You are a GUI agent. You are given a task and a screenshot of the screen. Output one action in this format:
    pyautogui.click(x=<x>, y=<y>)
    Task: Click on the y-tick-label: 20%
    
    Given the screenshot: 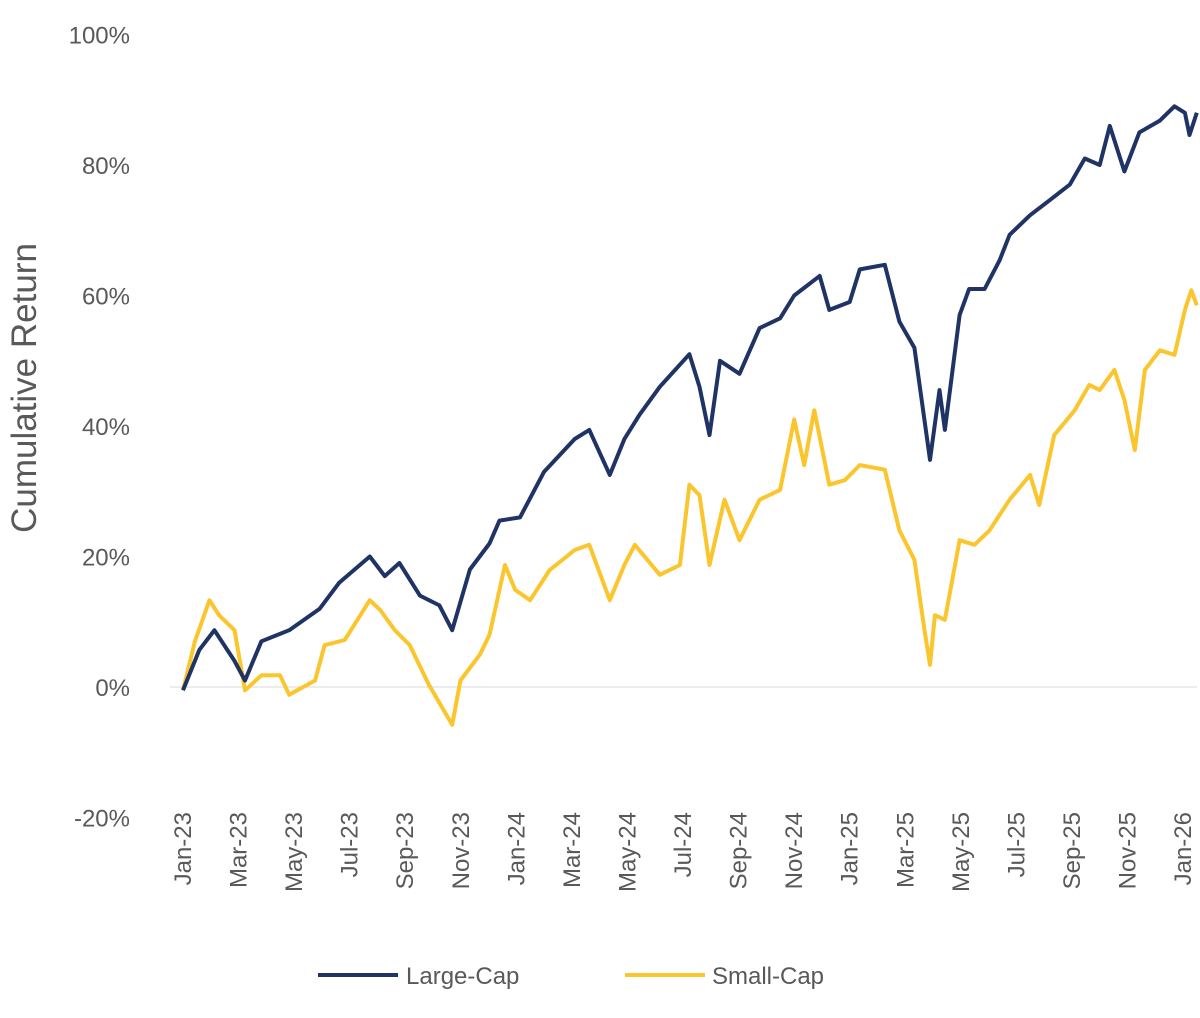 What is the action you would take?
    pyautogui.click(x=106, y=558)
    